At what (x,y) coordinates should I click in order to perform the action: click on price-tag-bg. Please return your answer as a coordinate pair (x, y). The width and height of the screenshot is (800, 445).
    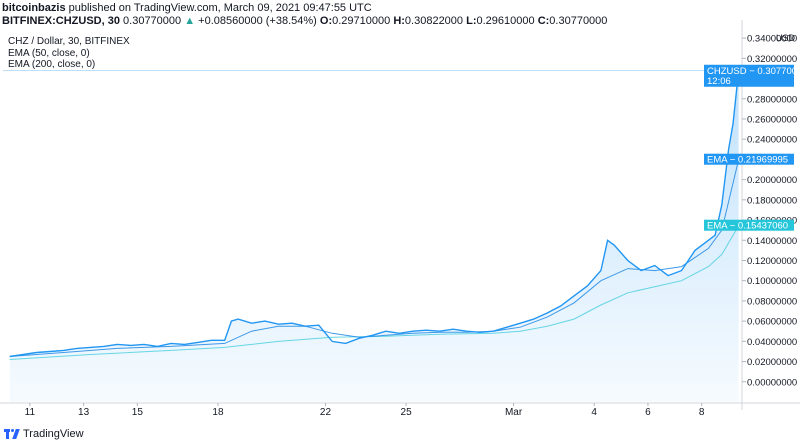
    Looking at the image, I should click on (749, 75).